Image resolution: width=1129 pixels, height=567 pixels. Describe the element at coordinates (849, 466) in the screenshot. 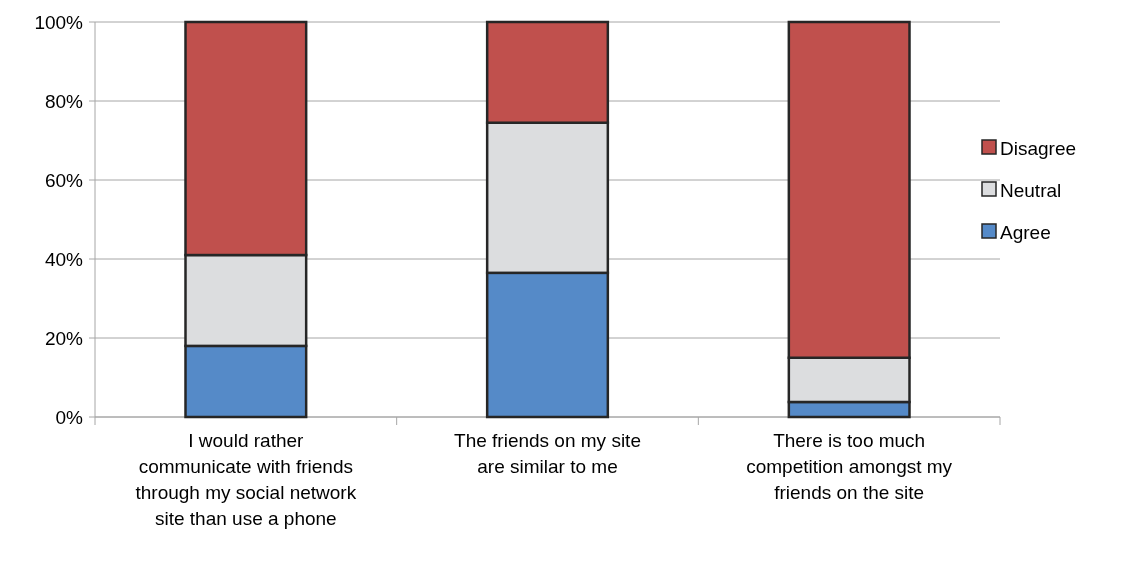

I see `x-tick-label: There is too much competition amongst my friends on the site` at that location.